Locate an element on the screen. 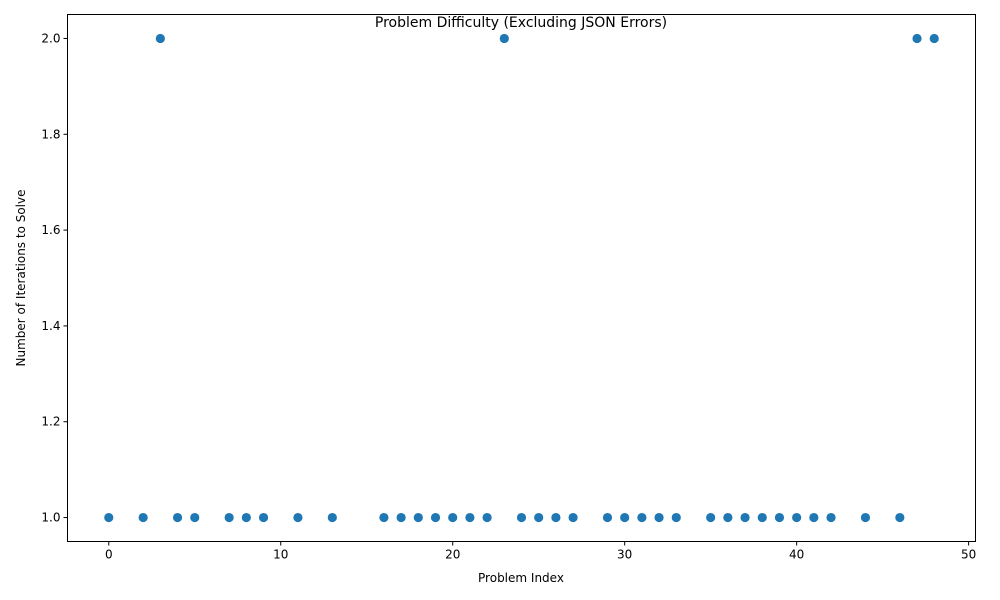 Image resolution: width=1000 pixels, height=600 pixels. y-tick-label: 1.2 is located at coordinates (50, 422).